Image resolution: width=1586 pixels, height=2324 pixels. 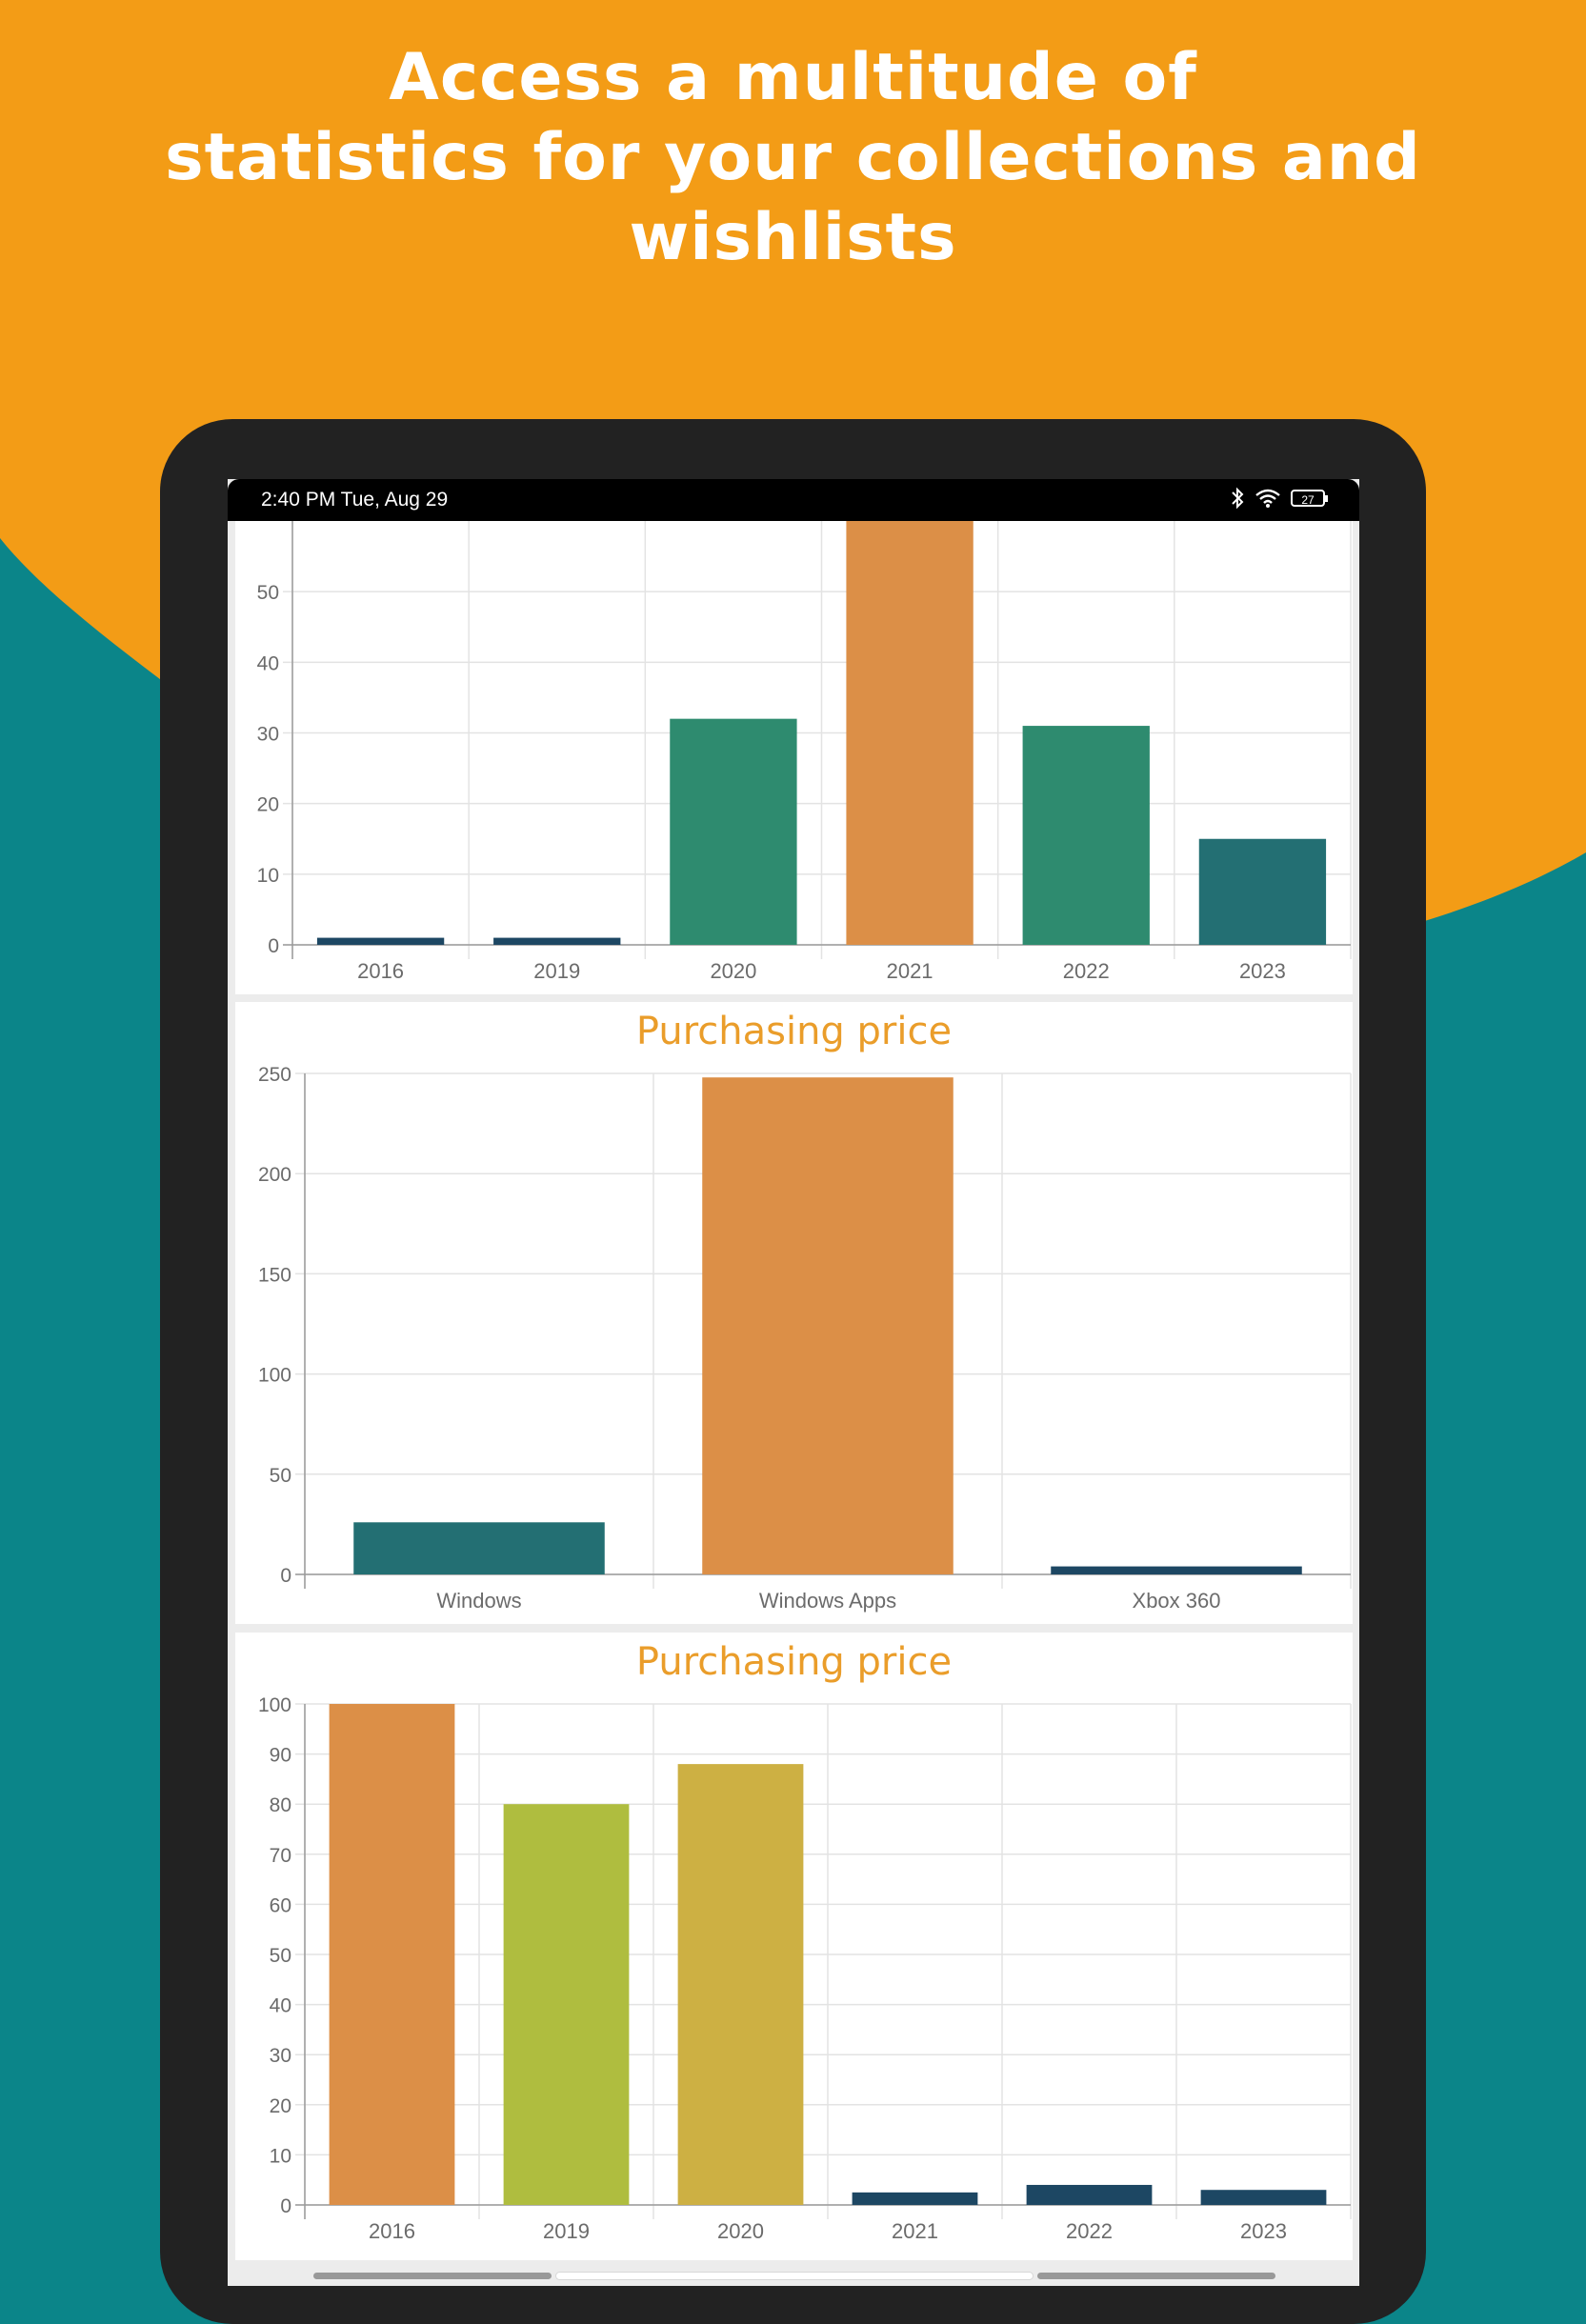 What do you see at coordinates (828, 1325) in the screenshot?
I see `bar-windows-apps` at bounding box center [828, 1325].